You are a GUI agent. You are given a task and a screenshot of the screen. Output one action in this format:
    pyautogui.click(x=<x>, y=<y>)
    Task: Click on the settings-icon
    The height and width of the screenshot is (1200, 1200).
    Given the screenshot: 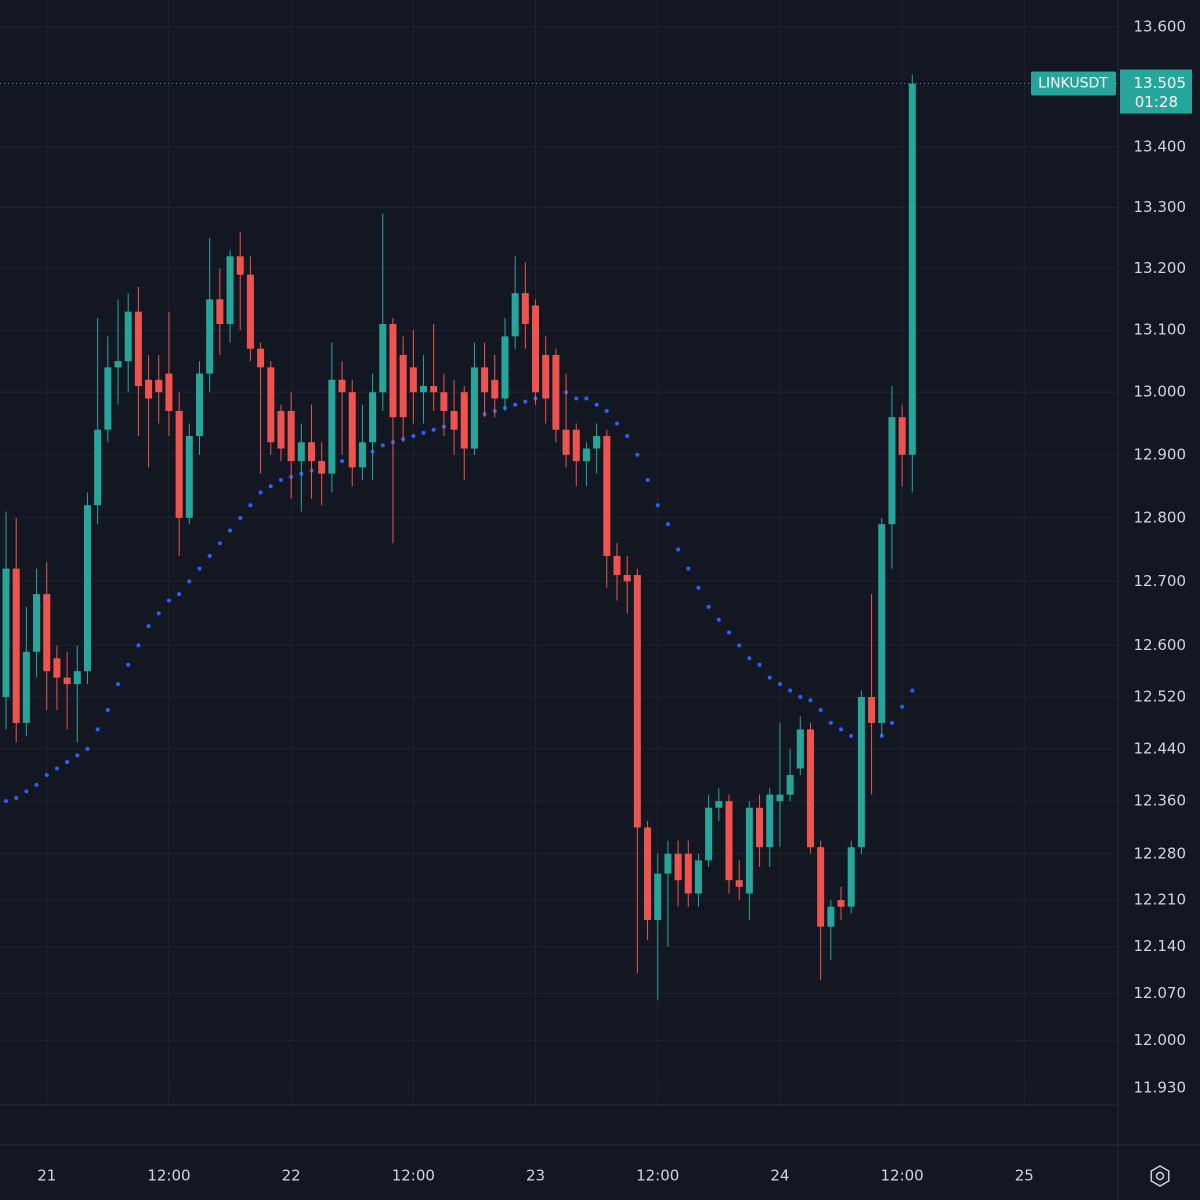 What is the action you would take?
    pyautogui.click(x=1160, y=1176)
    